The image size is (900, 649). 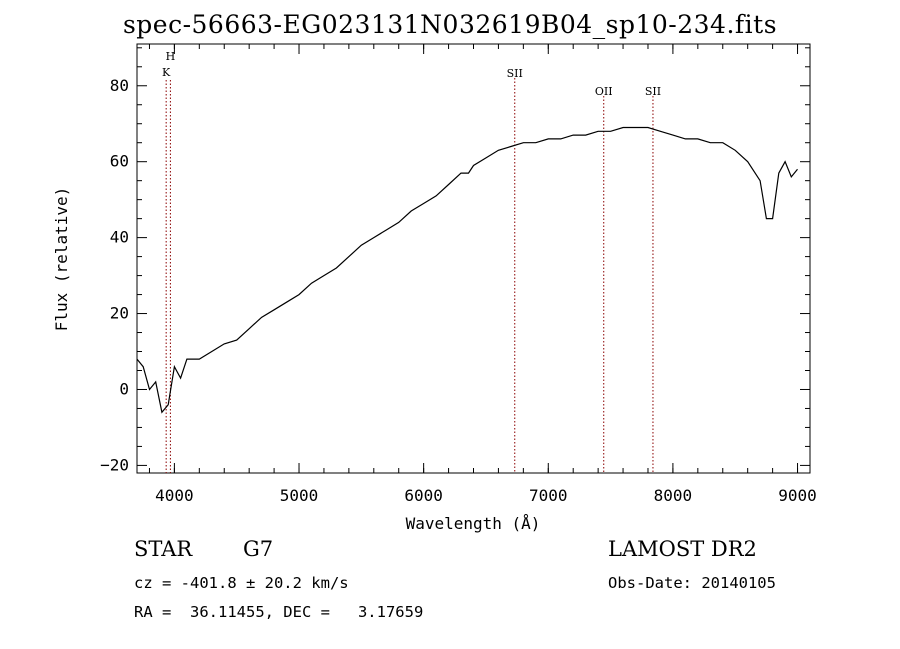 I want to click on coordinates-readout: RA = 36.11455, DEC = 3.17659, so click(x=279, y=612).